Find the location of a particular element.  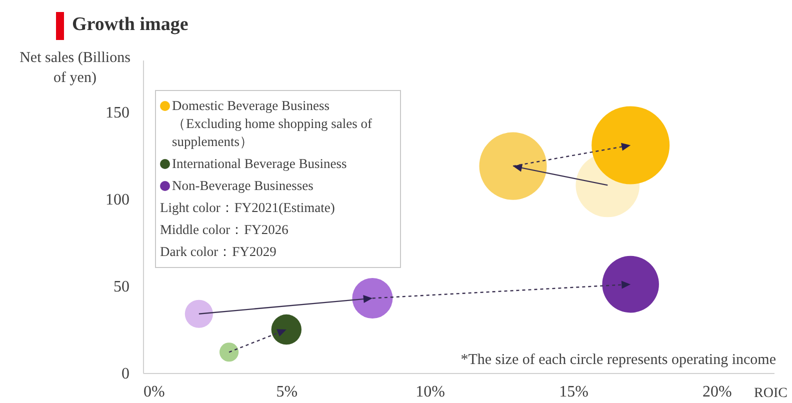

y-tick-label: 0 is located at coordinates (126, 374).